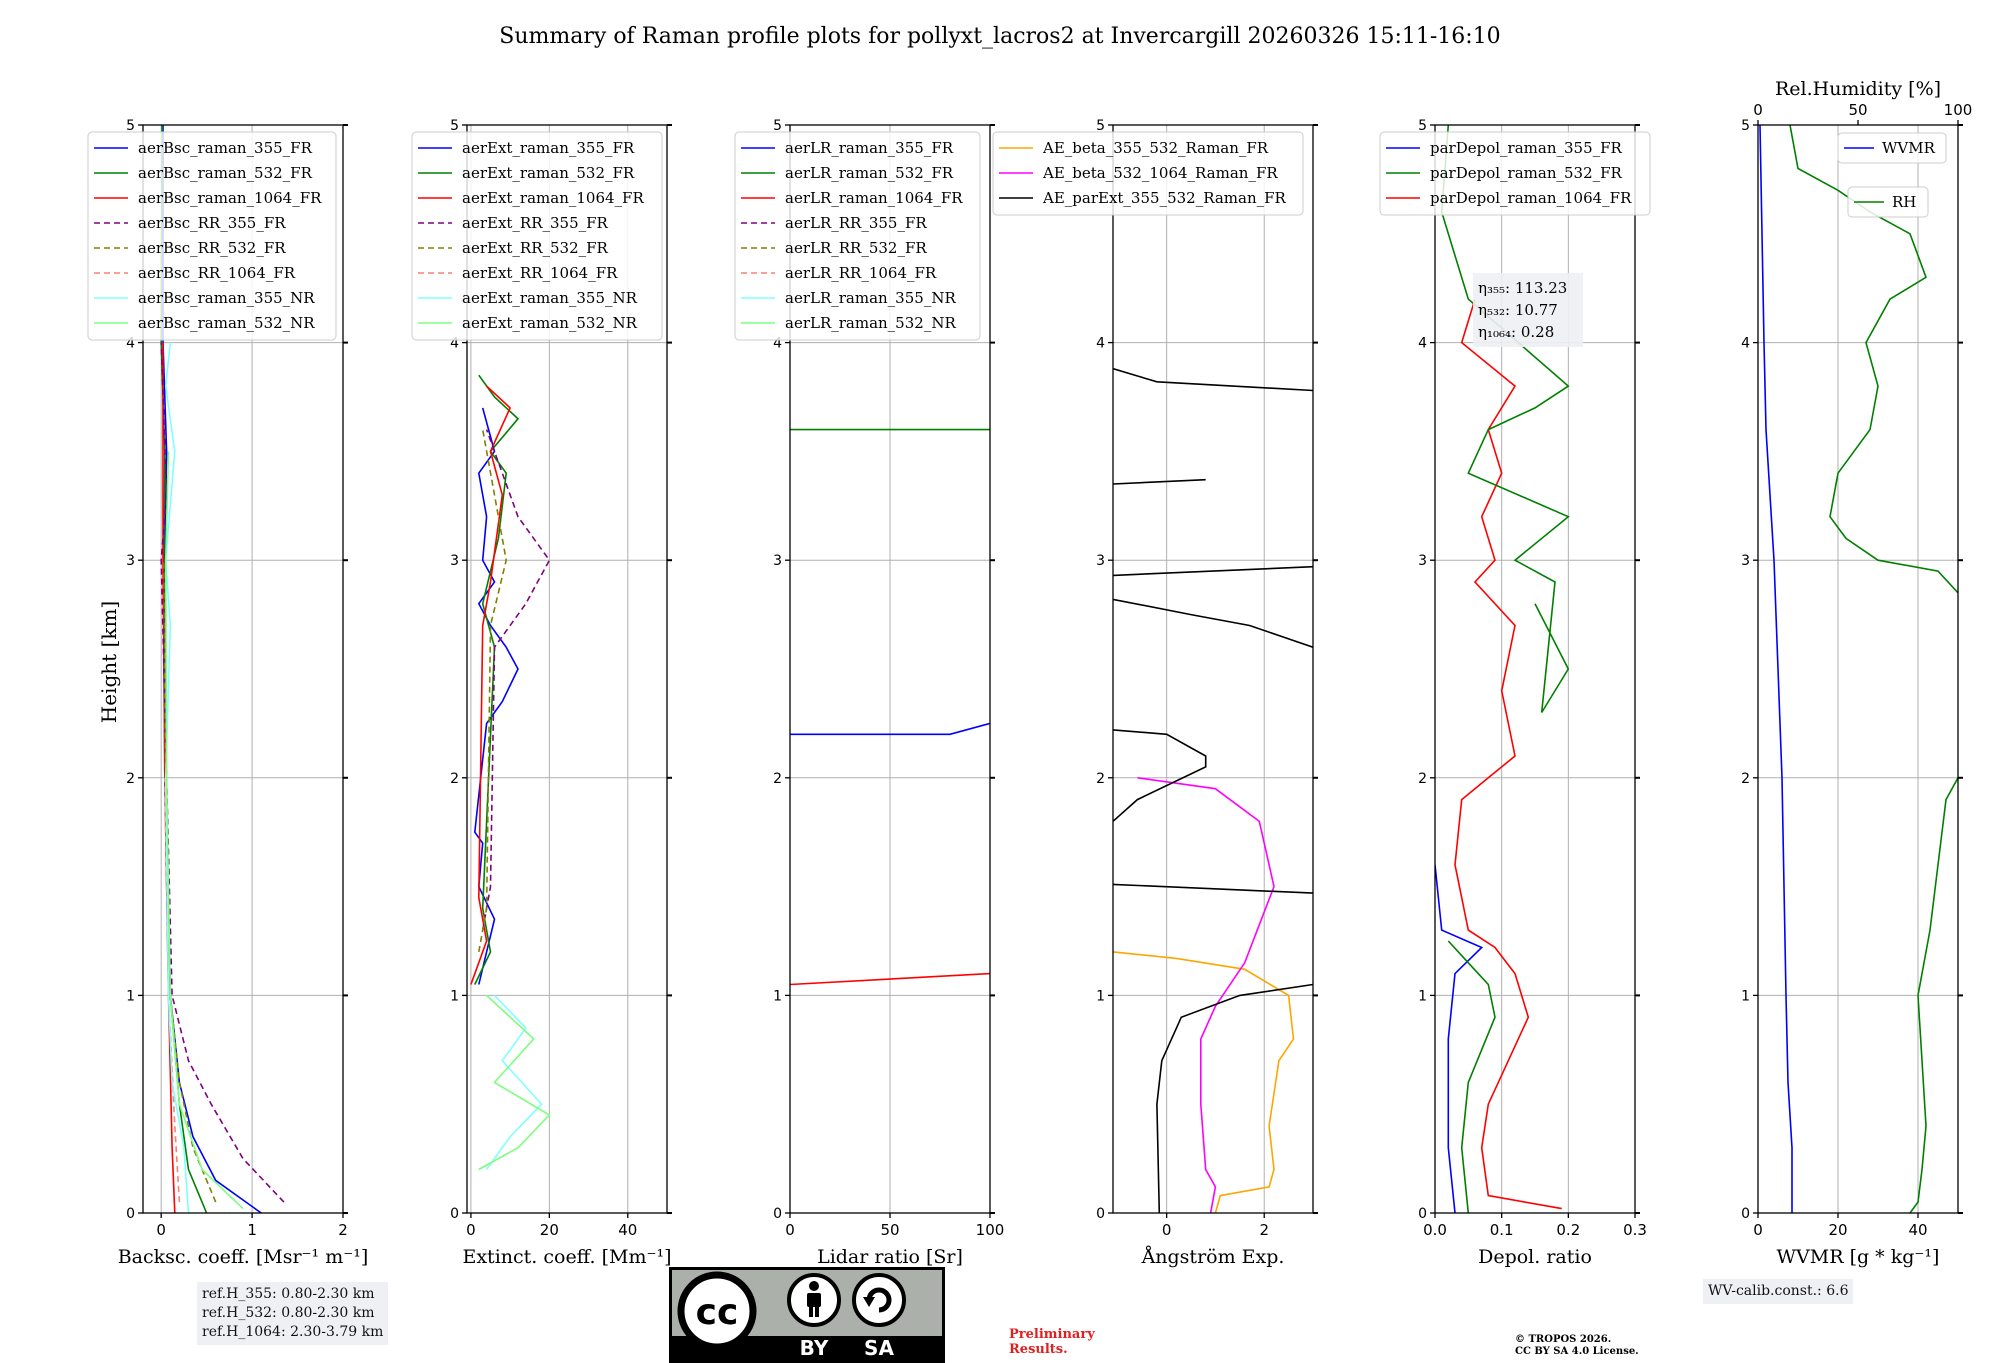 The width and height of the screenshot is (2000, 1363). Describe the element at coordinates (1502, 1230) in the screenshot. I see `x-tick-label: 0.1` at that location.